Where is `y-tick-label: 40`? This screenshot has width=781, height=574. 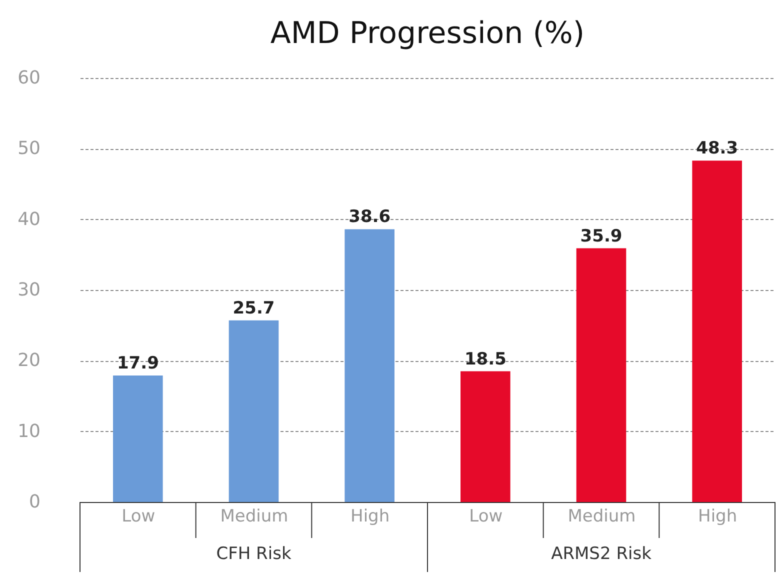
y-tick-label: 40 is located at coordinates (29, 219).